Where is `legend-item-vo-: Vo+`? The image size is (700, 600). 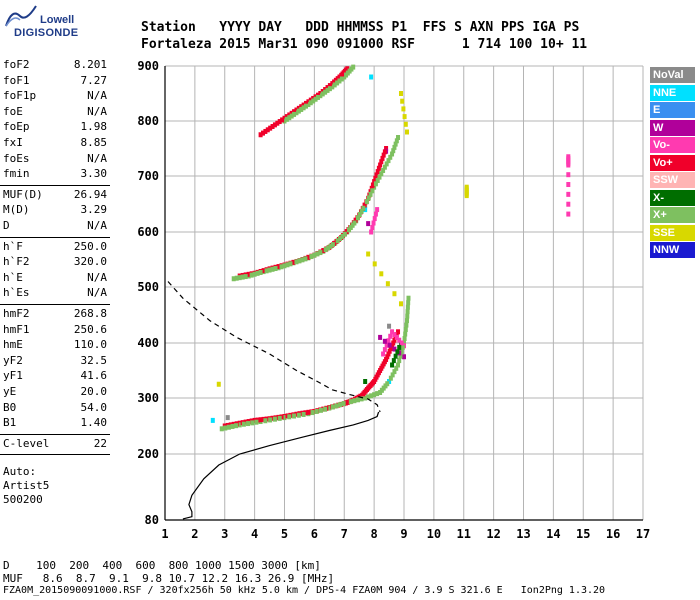 legend-item-vo-: Vo+ is located at coordinates (672, 162).